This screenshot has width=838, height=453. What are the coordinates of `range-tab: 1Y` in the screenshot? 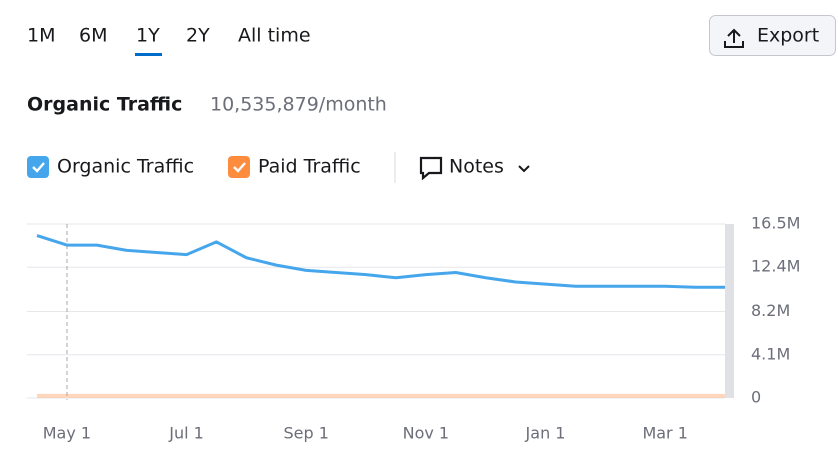 It's located at (148, 36).